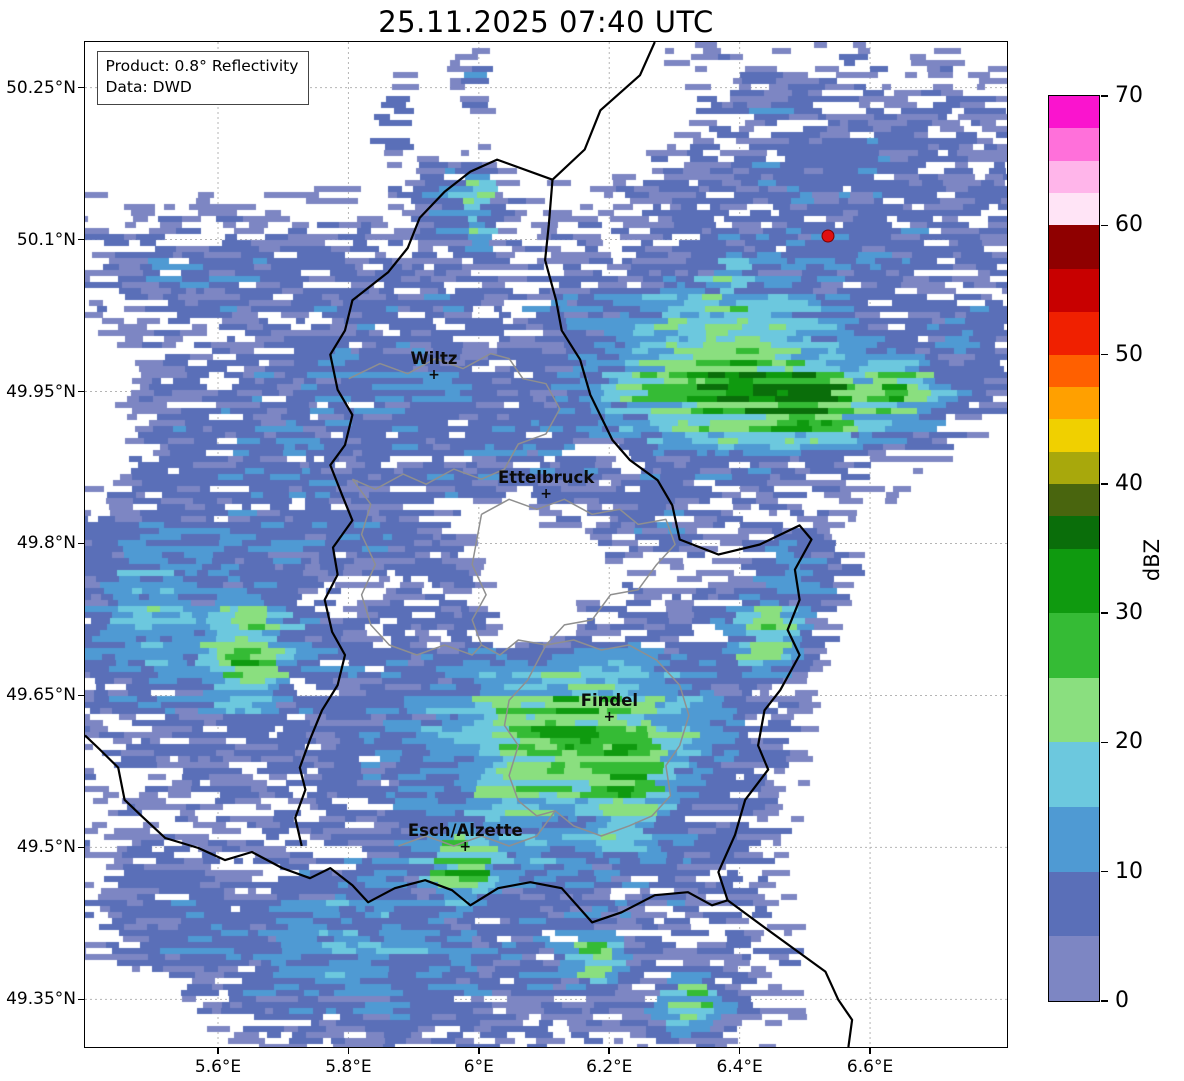 This screenshot has width=1184, height=1081. I want to click on lat-tick-label: 49.8°N, so click(46, 543).